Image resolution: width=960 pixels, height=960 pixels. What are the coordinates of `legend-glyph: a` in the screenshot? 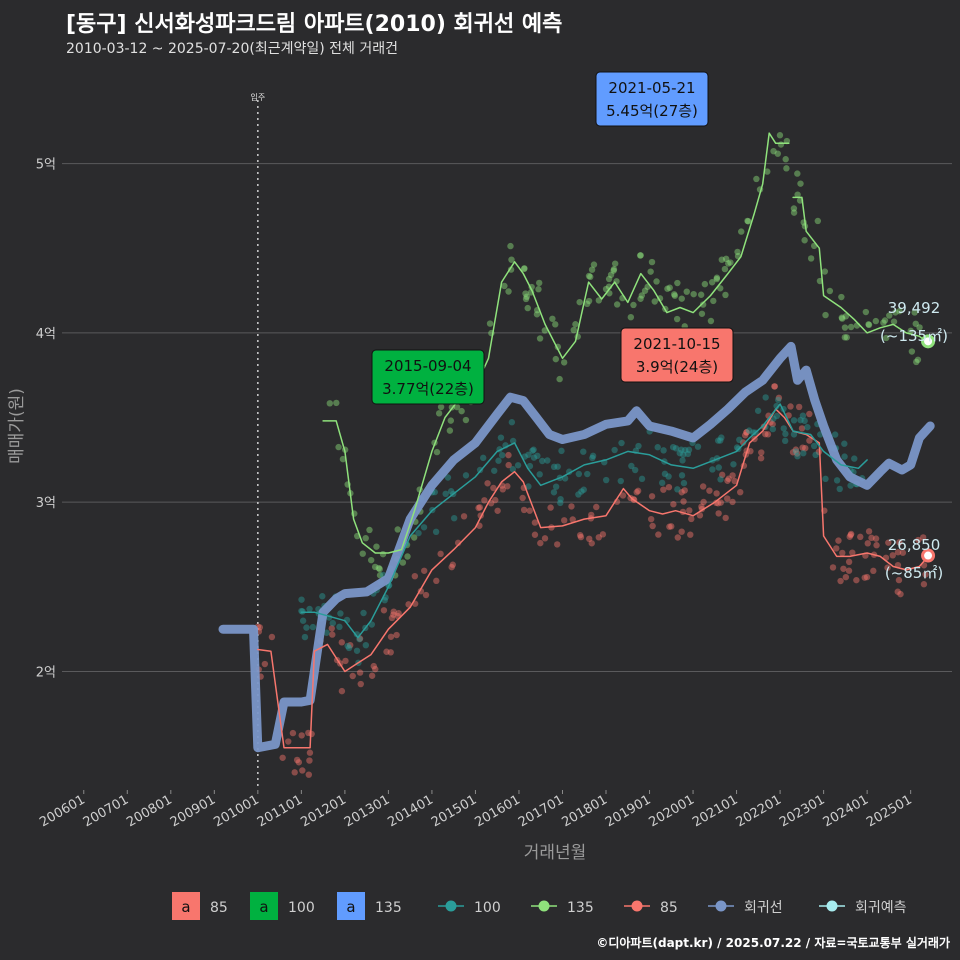 It's located at (263, 907).